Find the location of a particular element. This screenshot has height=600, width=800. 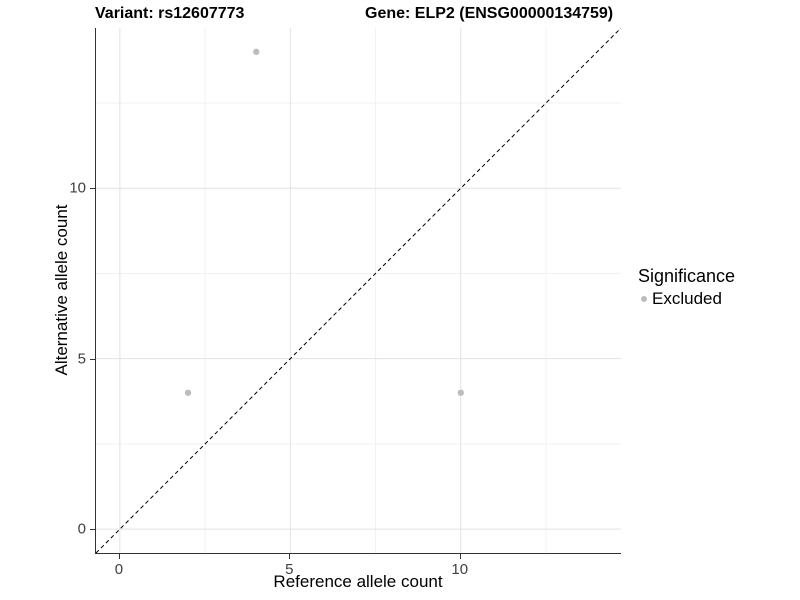

legend-title: Significance is located at coordinates (687, 276).